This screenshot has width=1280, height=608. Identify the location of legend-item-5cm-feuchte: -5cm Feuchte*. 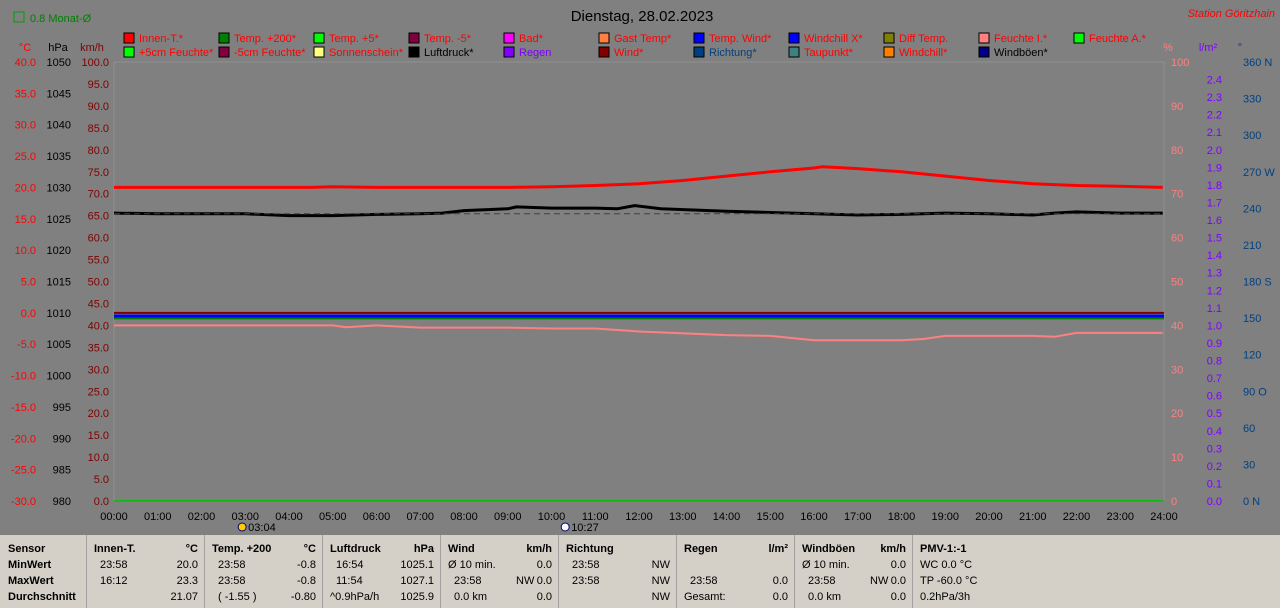
(270, 53).